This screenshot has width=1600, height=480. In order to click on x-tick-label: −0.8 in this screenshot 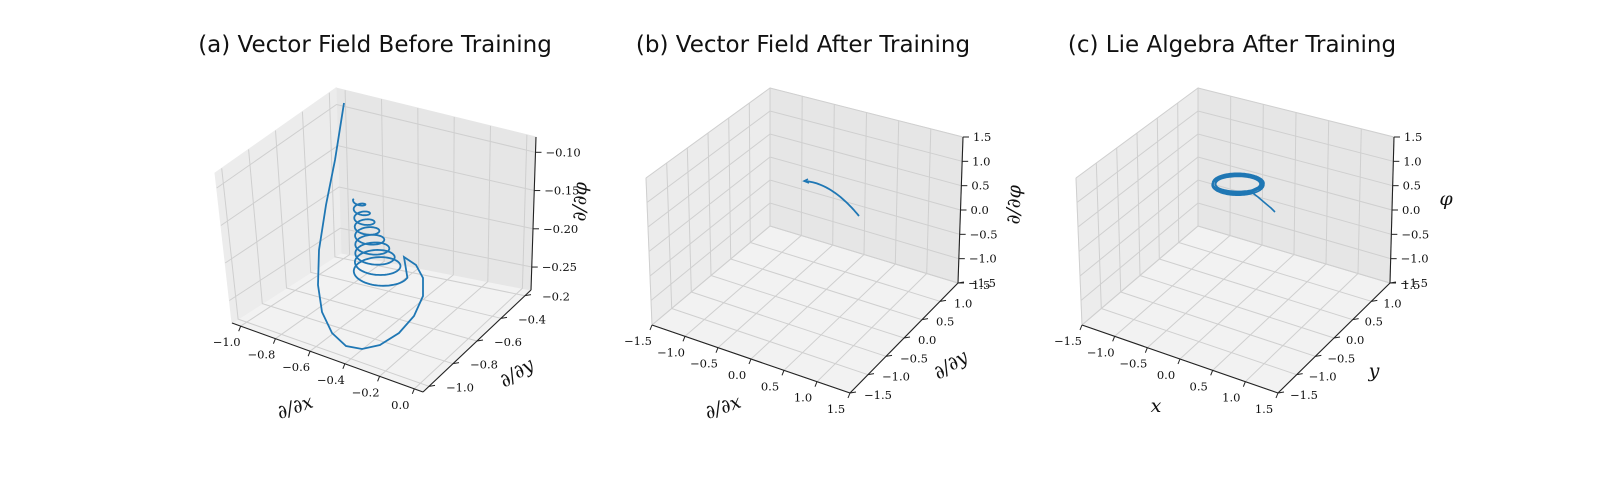, I will do `click(261, 355)`.